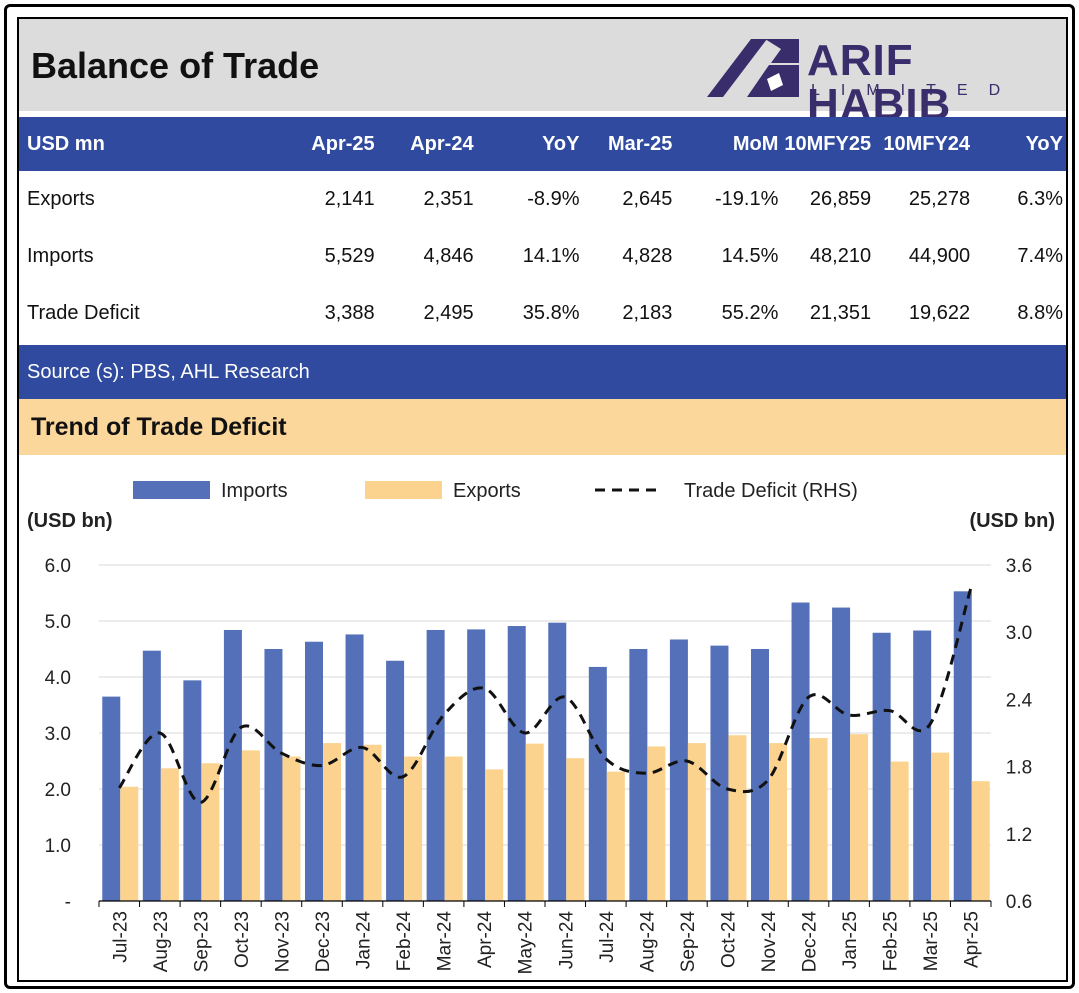 The height and width of the screenshot is (993, 1079). I want to click on table-cell: 14.5%, so click(728, 256).